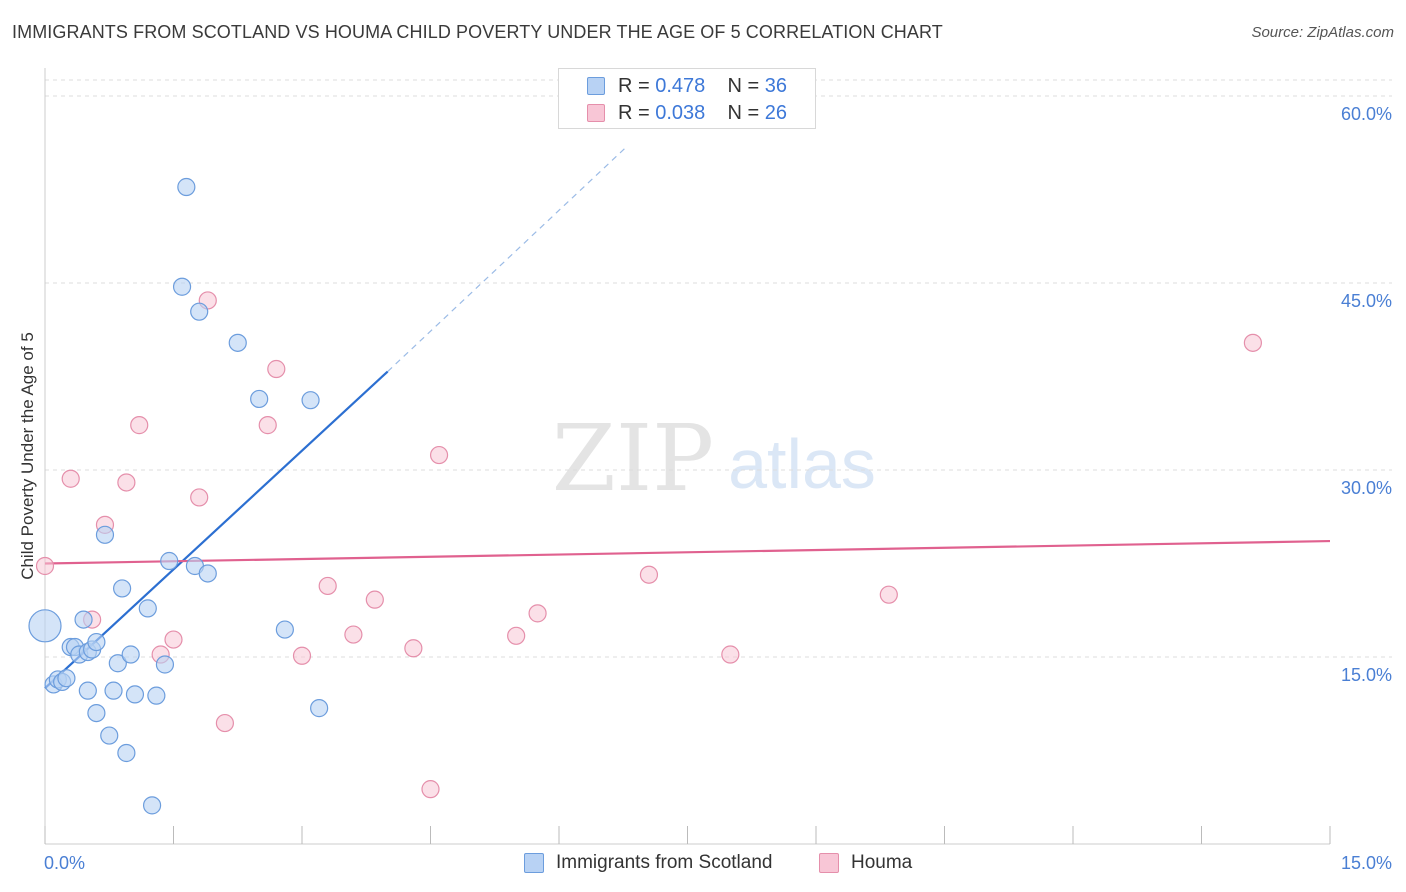 The image size is (1406, 892). What do you see at coordinates (534, 863) in the screenshot?
I see `bottom-legend-swatch-blue` at bounding box center [534, 863].